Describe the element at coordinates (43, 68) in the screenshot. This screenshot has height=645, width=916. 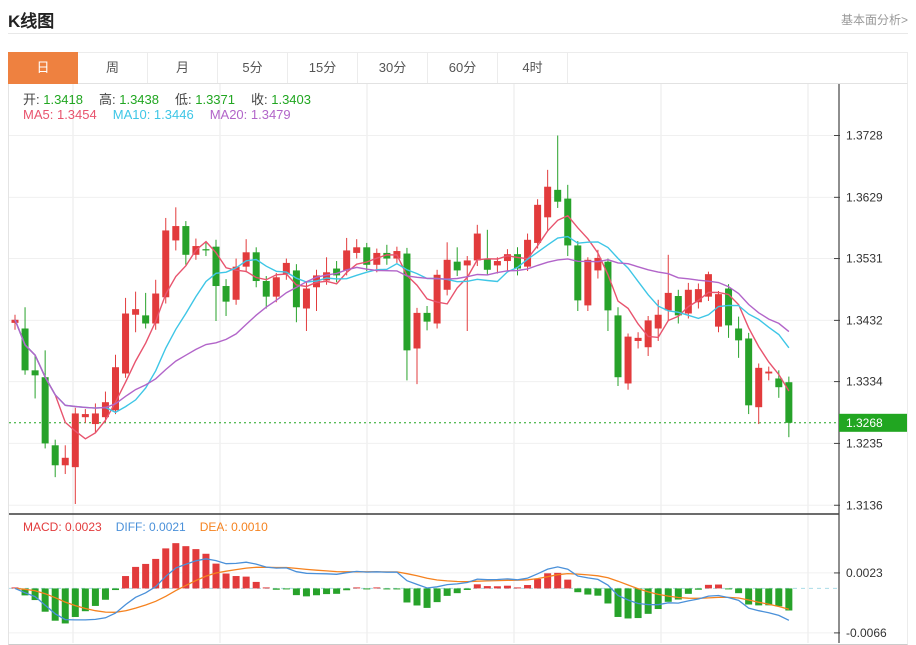
I see `tab-日: 日` at that location.